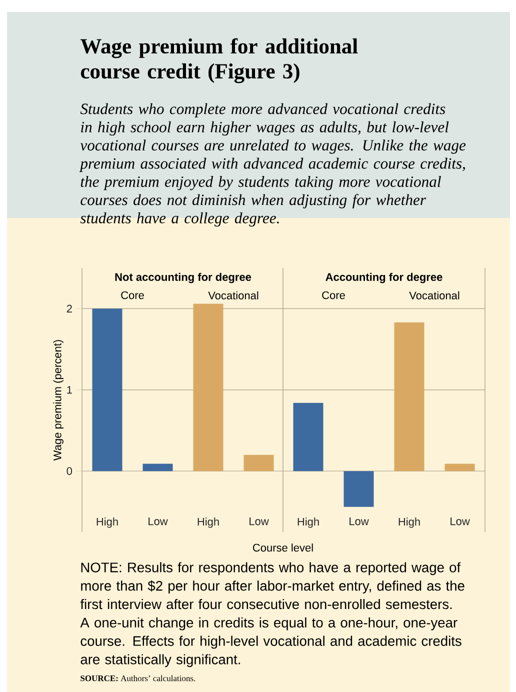 The height and width of the screenshot is (692, 516). I want to click on text: NOTE: Results for respondents who have a reported wage of more than $2 per hour after labor-market entry, defined as the first interview after four consecutive non-enrolled semesters. A one-unit change in credits is equal to a one-hour, one-year course. Effects for high-level vocational and academic credits are statistically significant., so click(272, 615).